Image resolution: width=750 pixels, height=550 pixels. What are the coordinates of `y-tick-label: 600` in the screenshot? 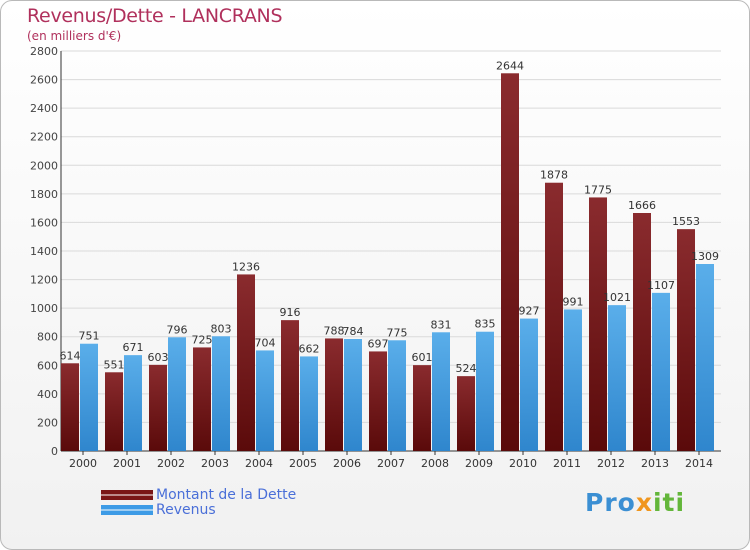 It's located at (47, 365).